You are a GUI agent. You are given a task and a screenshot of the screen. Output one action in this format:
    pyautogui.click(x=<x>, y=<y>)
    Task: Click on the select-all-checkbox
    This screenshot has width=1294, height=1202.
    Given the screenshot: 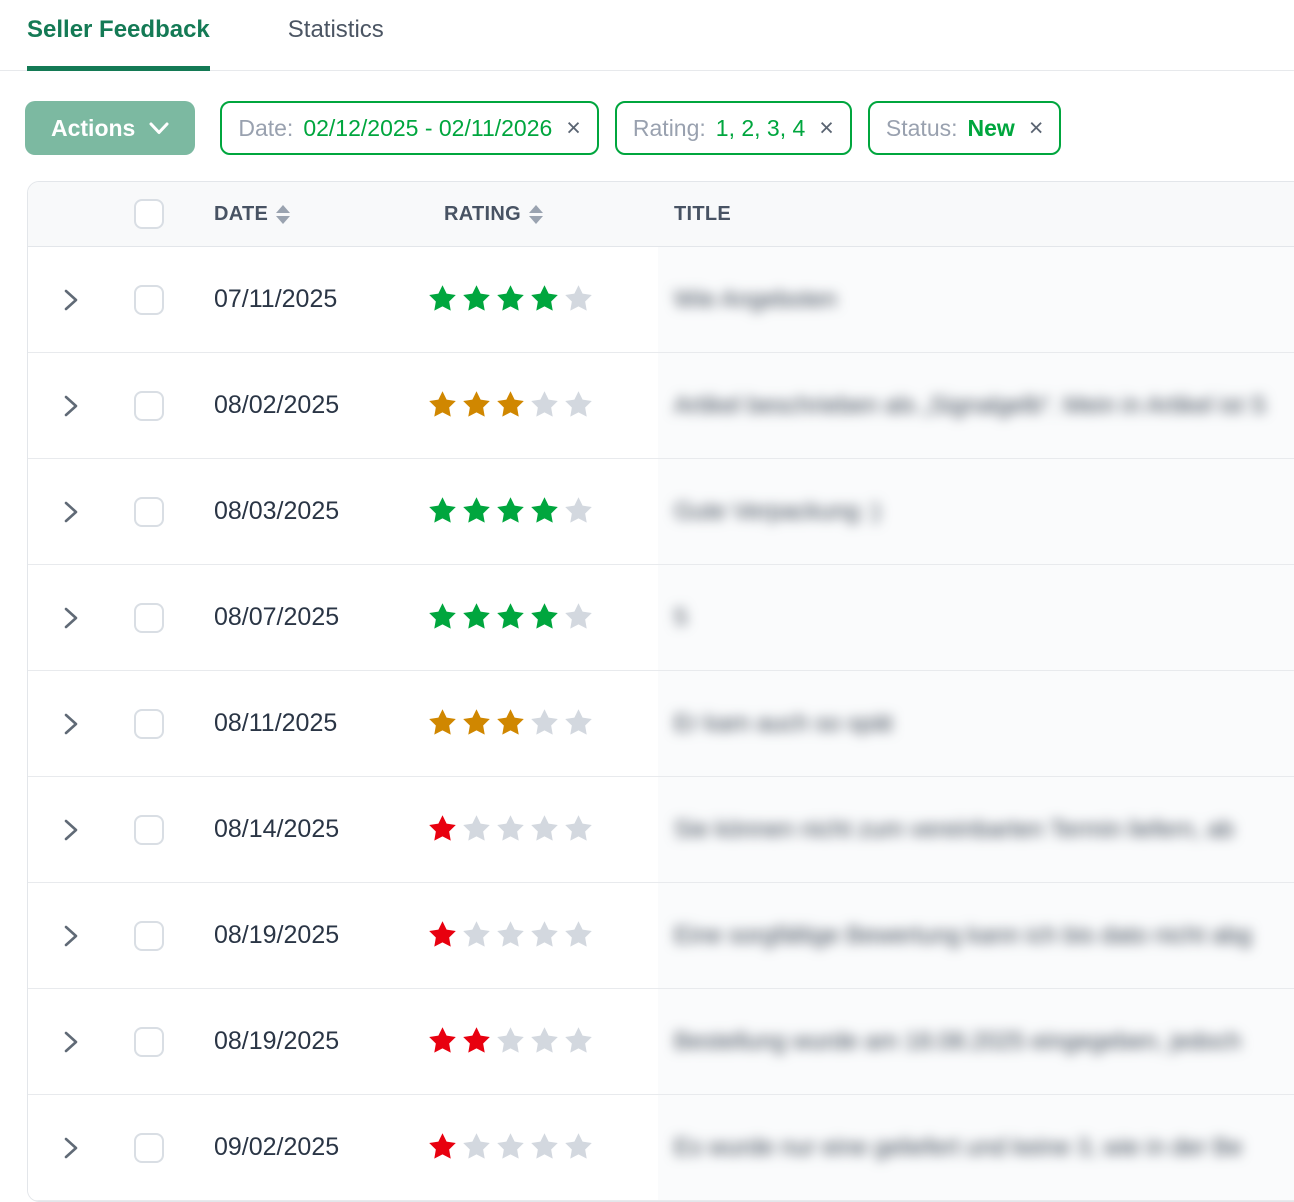 What is the action you would take?
    pyautogui.click(x=149, y=214)
    